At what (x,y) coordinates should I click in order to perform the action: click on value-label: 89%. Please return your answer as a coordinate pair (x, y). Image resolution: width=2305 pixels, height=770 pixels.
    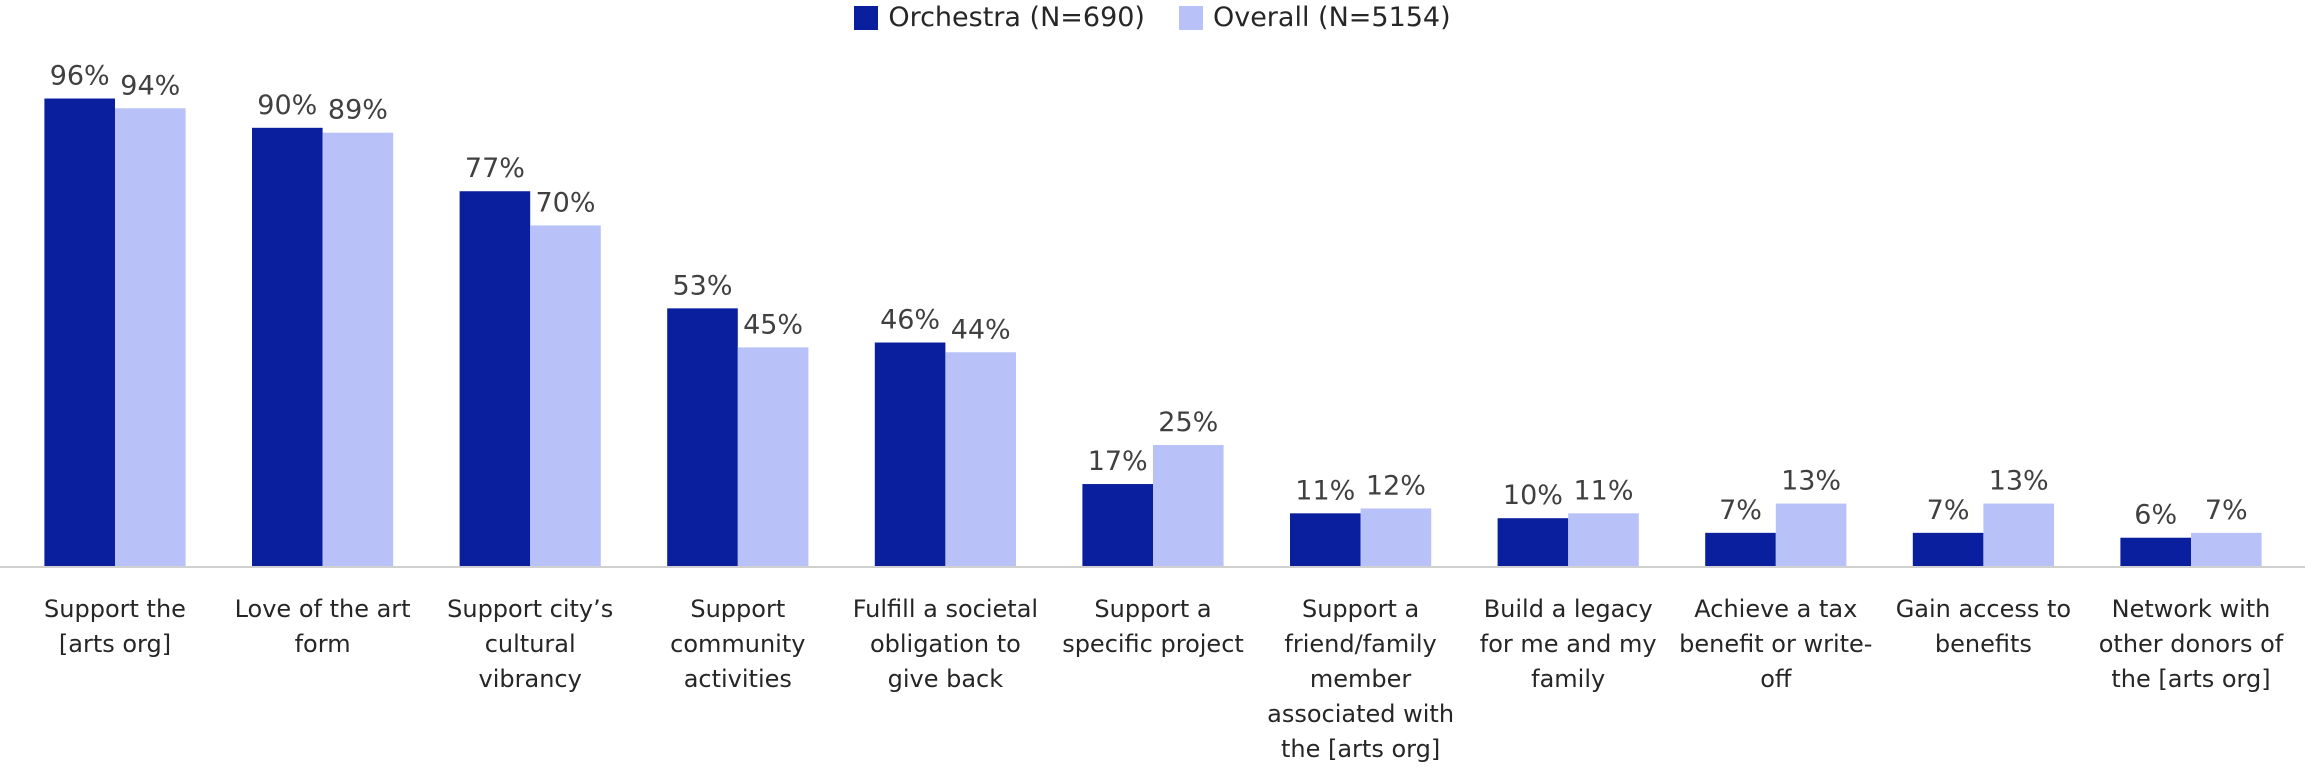
    Looking at the image, I should click on (358, 110).